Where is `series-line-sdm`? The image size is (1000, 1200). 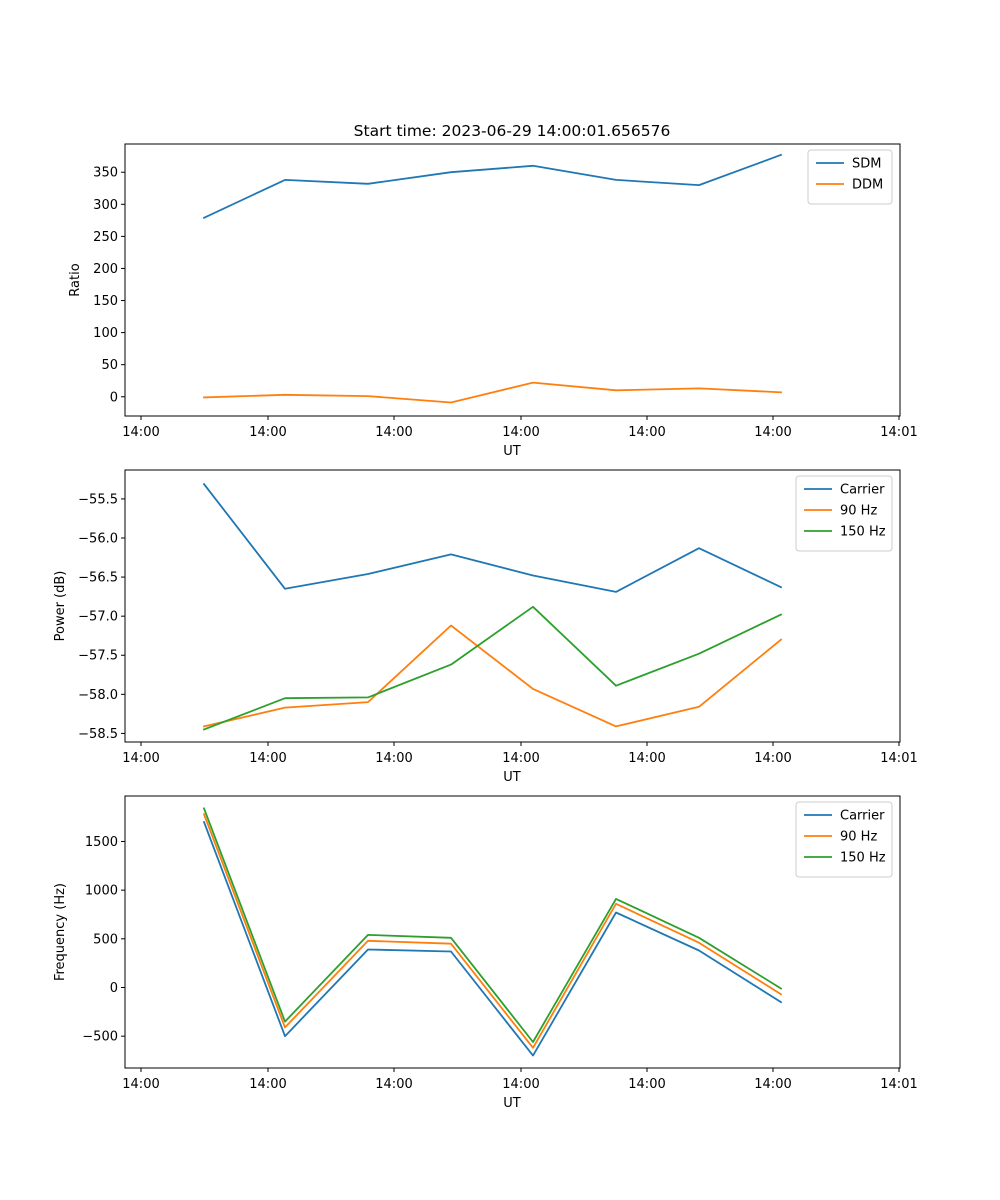
series-line-sdm is located at coordinates (492, 186).